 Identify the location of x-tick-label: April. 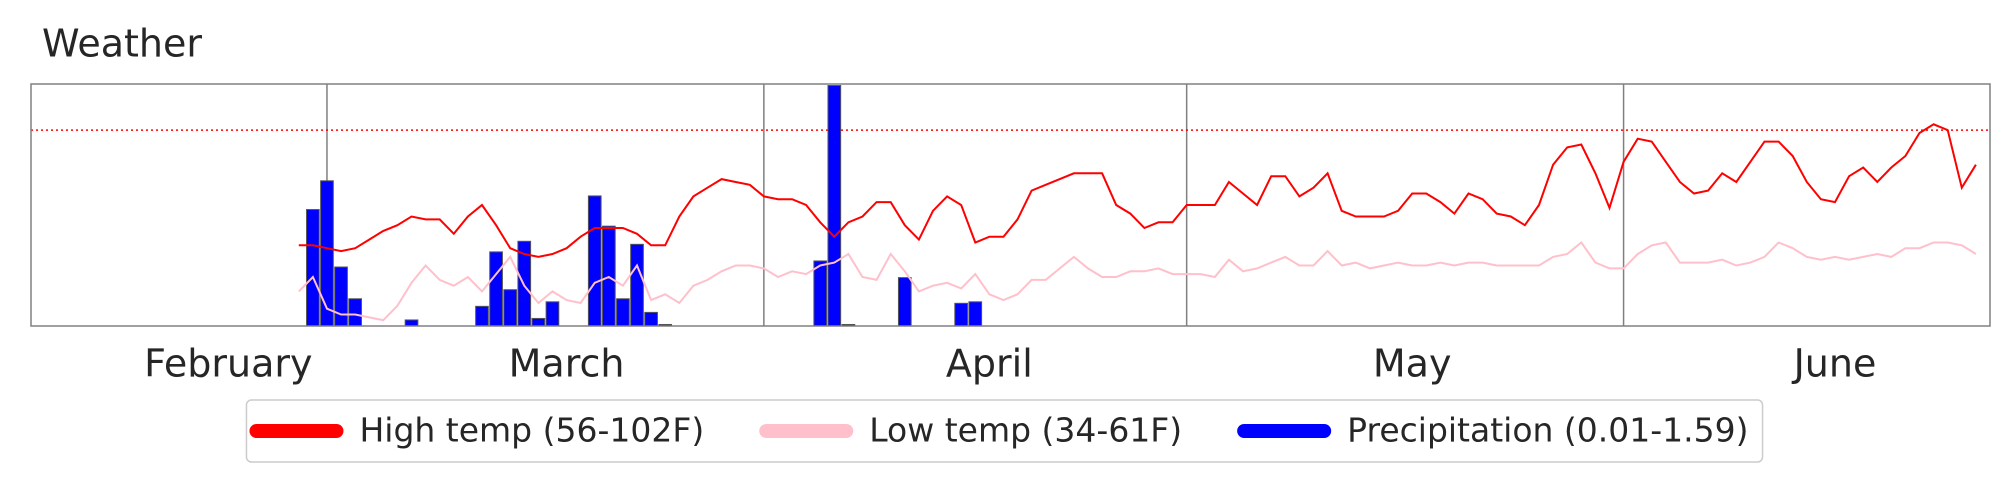
(989, 364).